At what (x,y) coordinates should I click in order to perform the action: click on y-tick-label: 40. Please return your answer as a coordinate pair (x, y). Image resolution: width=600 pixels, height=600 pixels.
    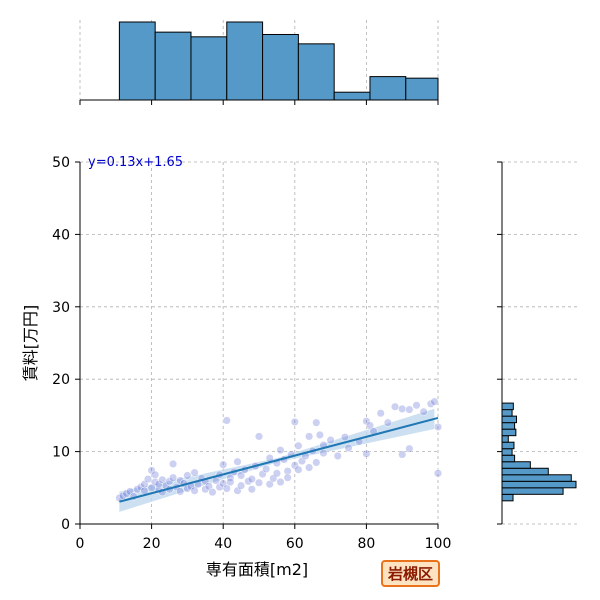
    Looking at the image, I should click on (61, 235).